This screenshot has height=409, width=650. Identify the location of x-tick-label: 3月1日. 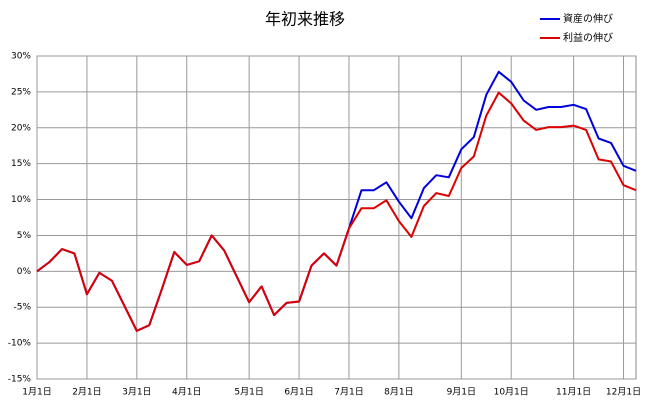
(136, 392).